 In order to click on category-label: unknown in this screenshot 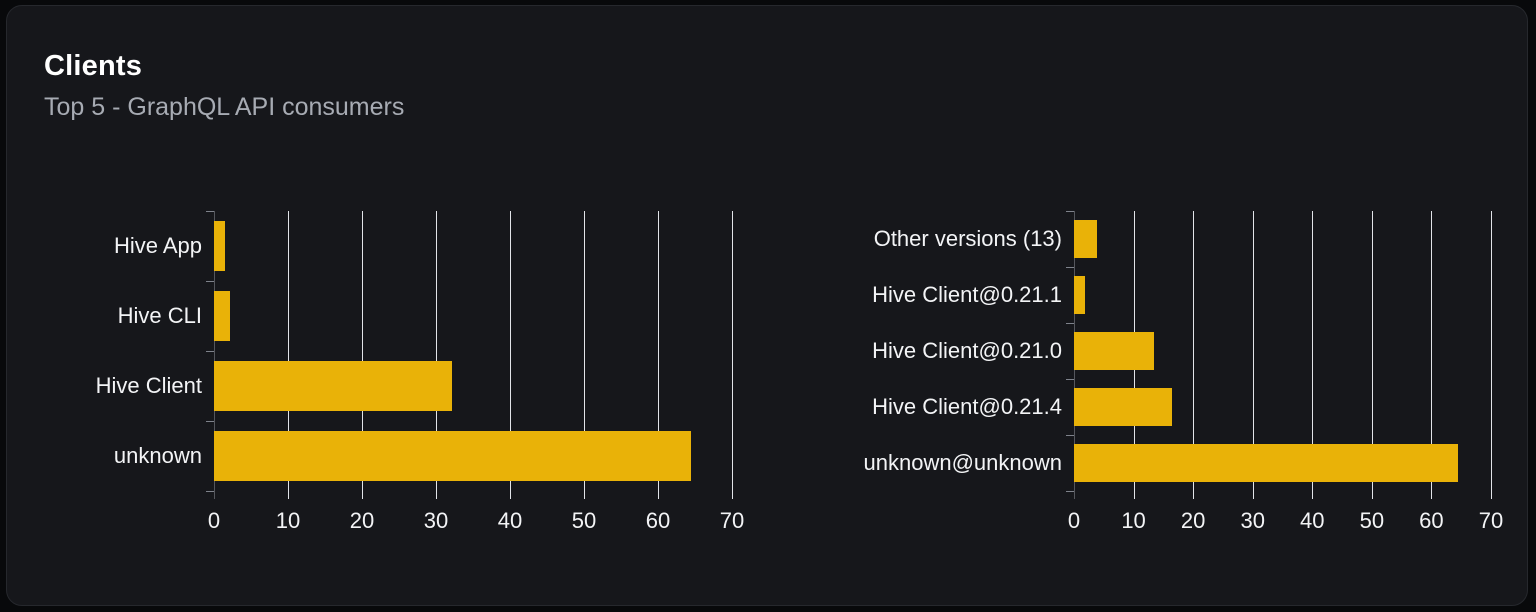, I will do `click(157, 455)`.